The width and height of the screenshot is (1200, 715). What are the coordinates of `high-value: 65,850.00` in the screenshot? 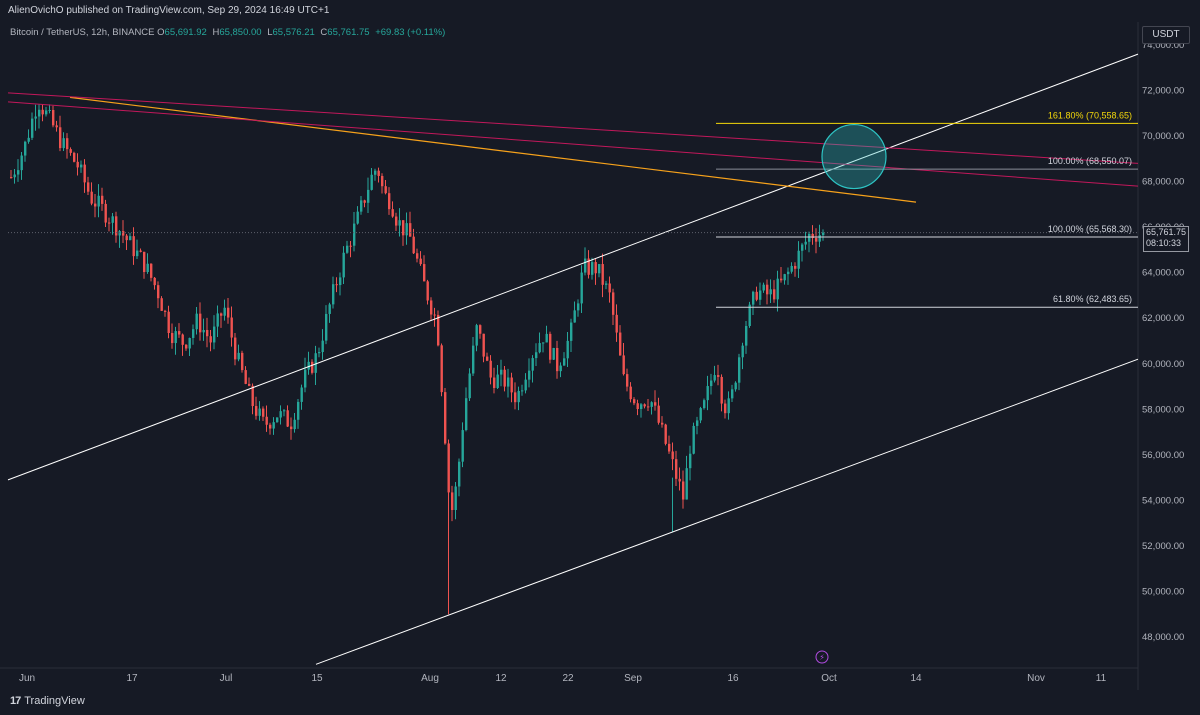 It's located at (240, 32).